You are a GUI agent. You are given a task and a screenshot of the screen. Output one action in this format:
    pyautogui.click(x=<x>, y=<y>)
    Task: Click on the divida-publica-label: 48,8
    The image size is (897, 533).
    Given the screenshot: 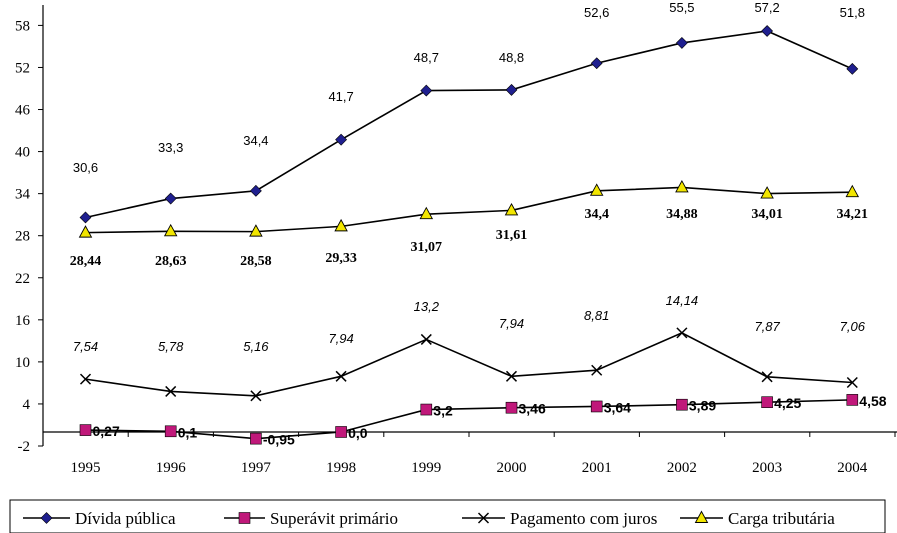 What is the action you would take?
    pyautogui.click(x=511, y=57)
    